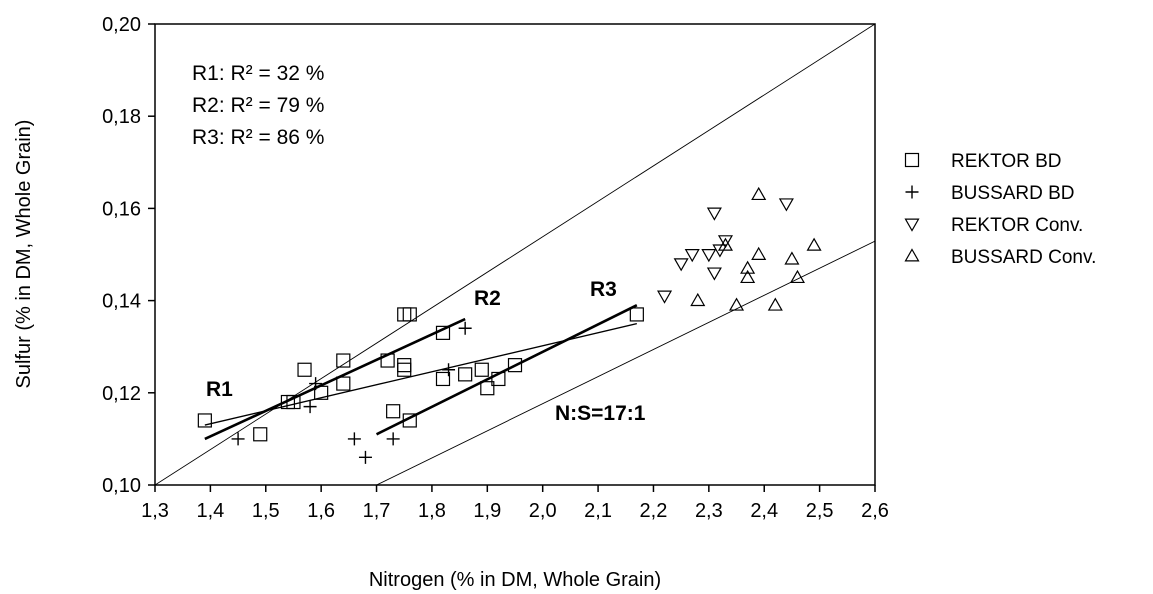 The height and width of the screenshot is (594, 1153). I want to click on series-rektor-bd, so click(420, 374).